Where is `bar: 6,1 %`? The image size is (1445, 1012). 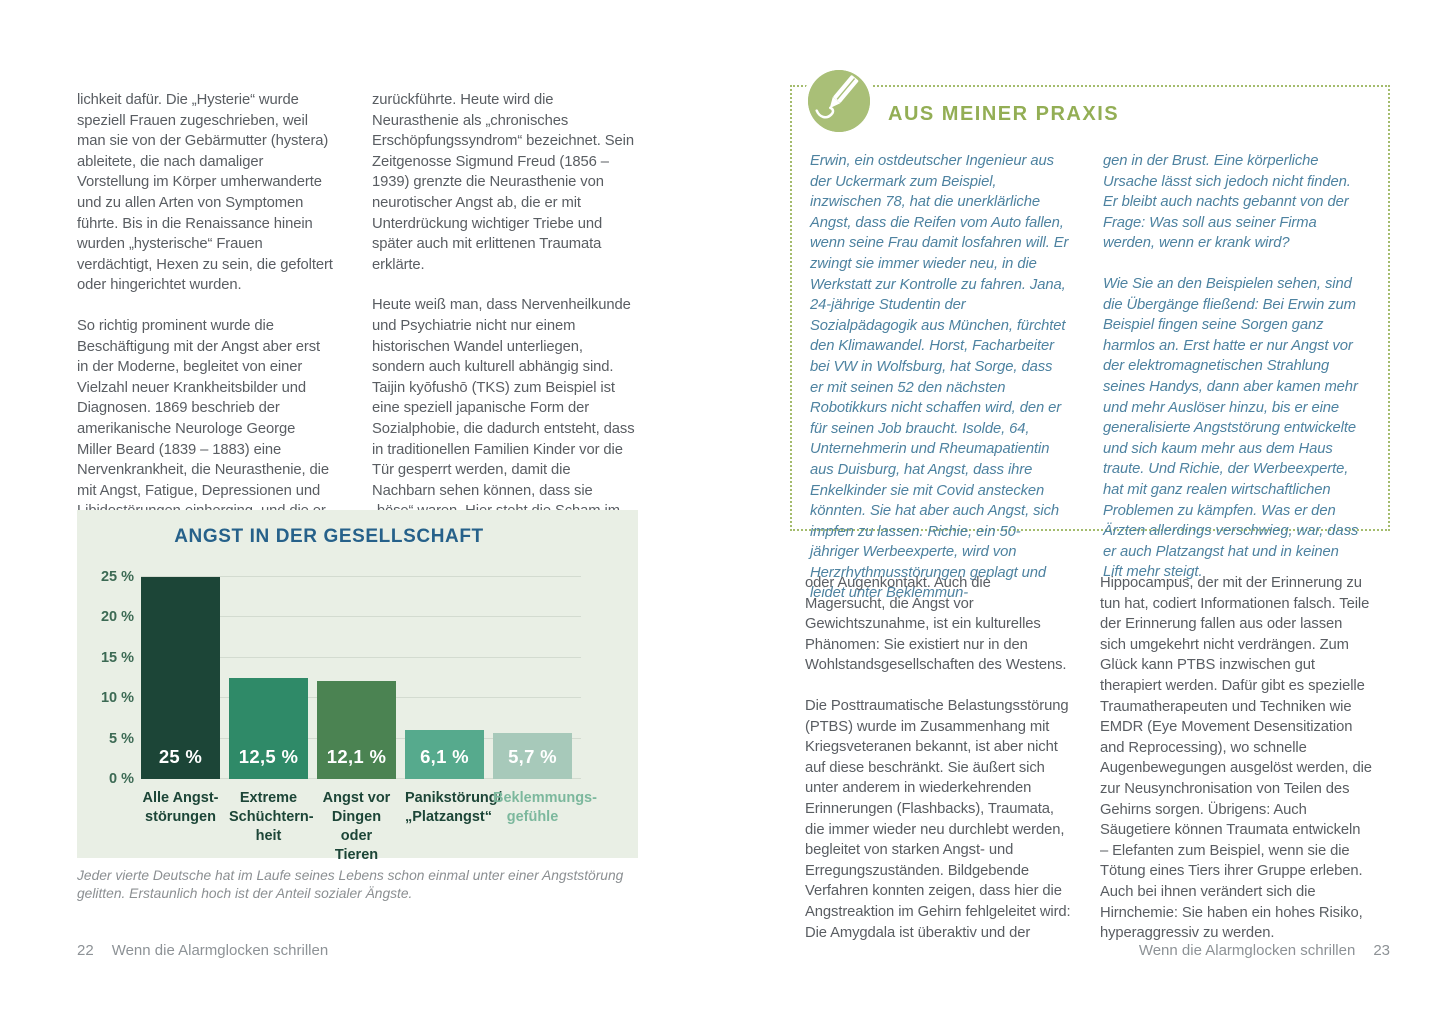
bar: 6,1 % is located at coordinates (444, 754).